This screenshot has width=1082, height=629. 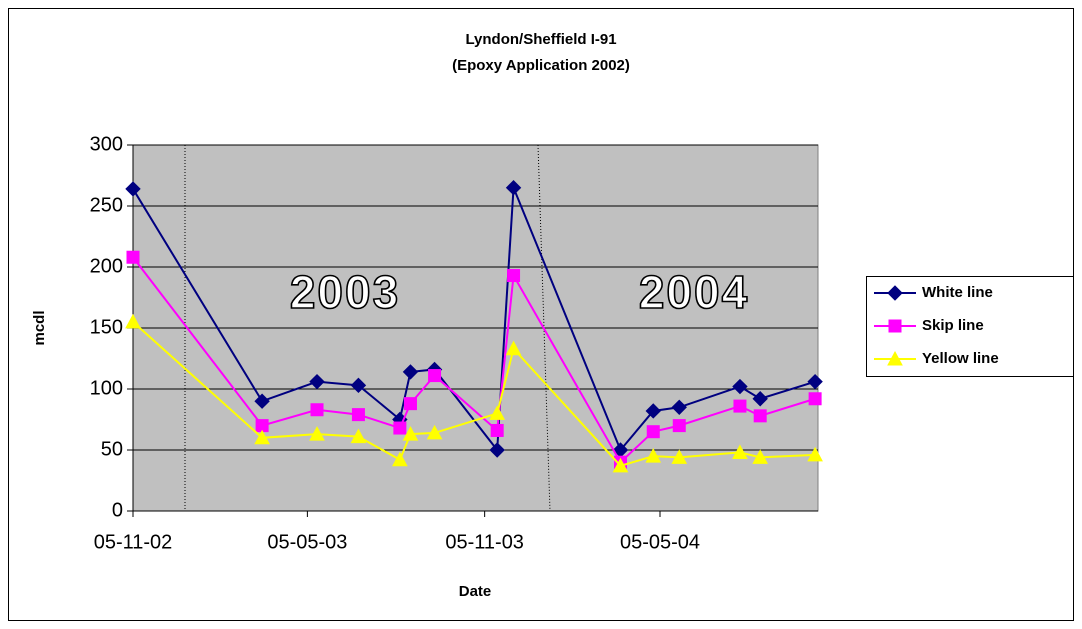 What do you see at coordinates (39, 327) in the screenshot?
I see `y-axis-label: mcdl` at bounding box center [39, 327].